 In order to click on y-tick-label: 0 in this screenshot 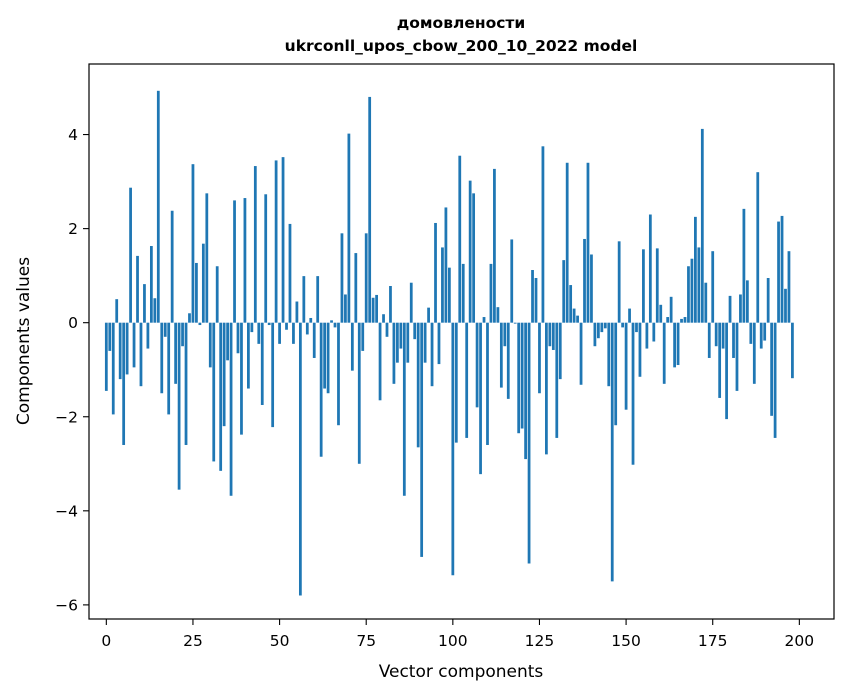, I will do `click(73, 323)`.